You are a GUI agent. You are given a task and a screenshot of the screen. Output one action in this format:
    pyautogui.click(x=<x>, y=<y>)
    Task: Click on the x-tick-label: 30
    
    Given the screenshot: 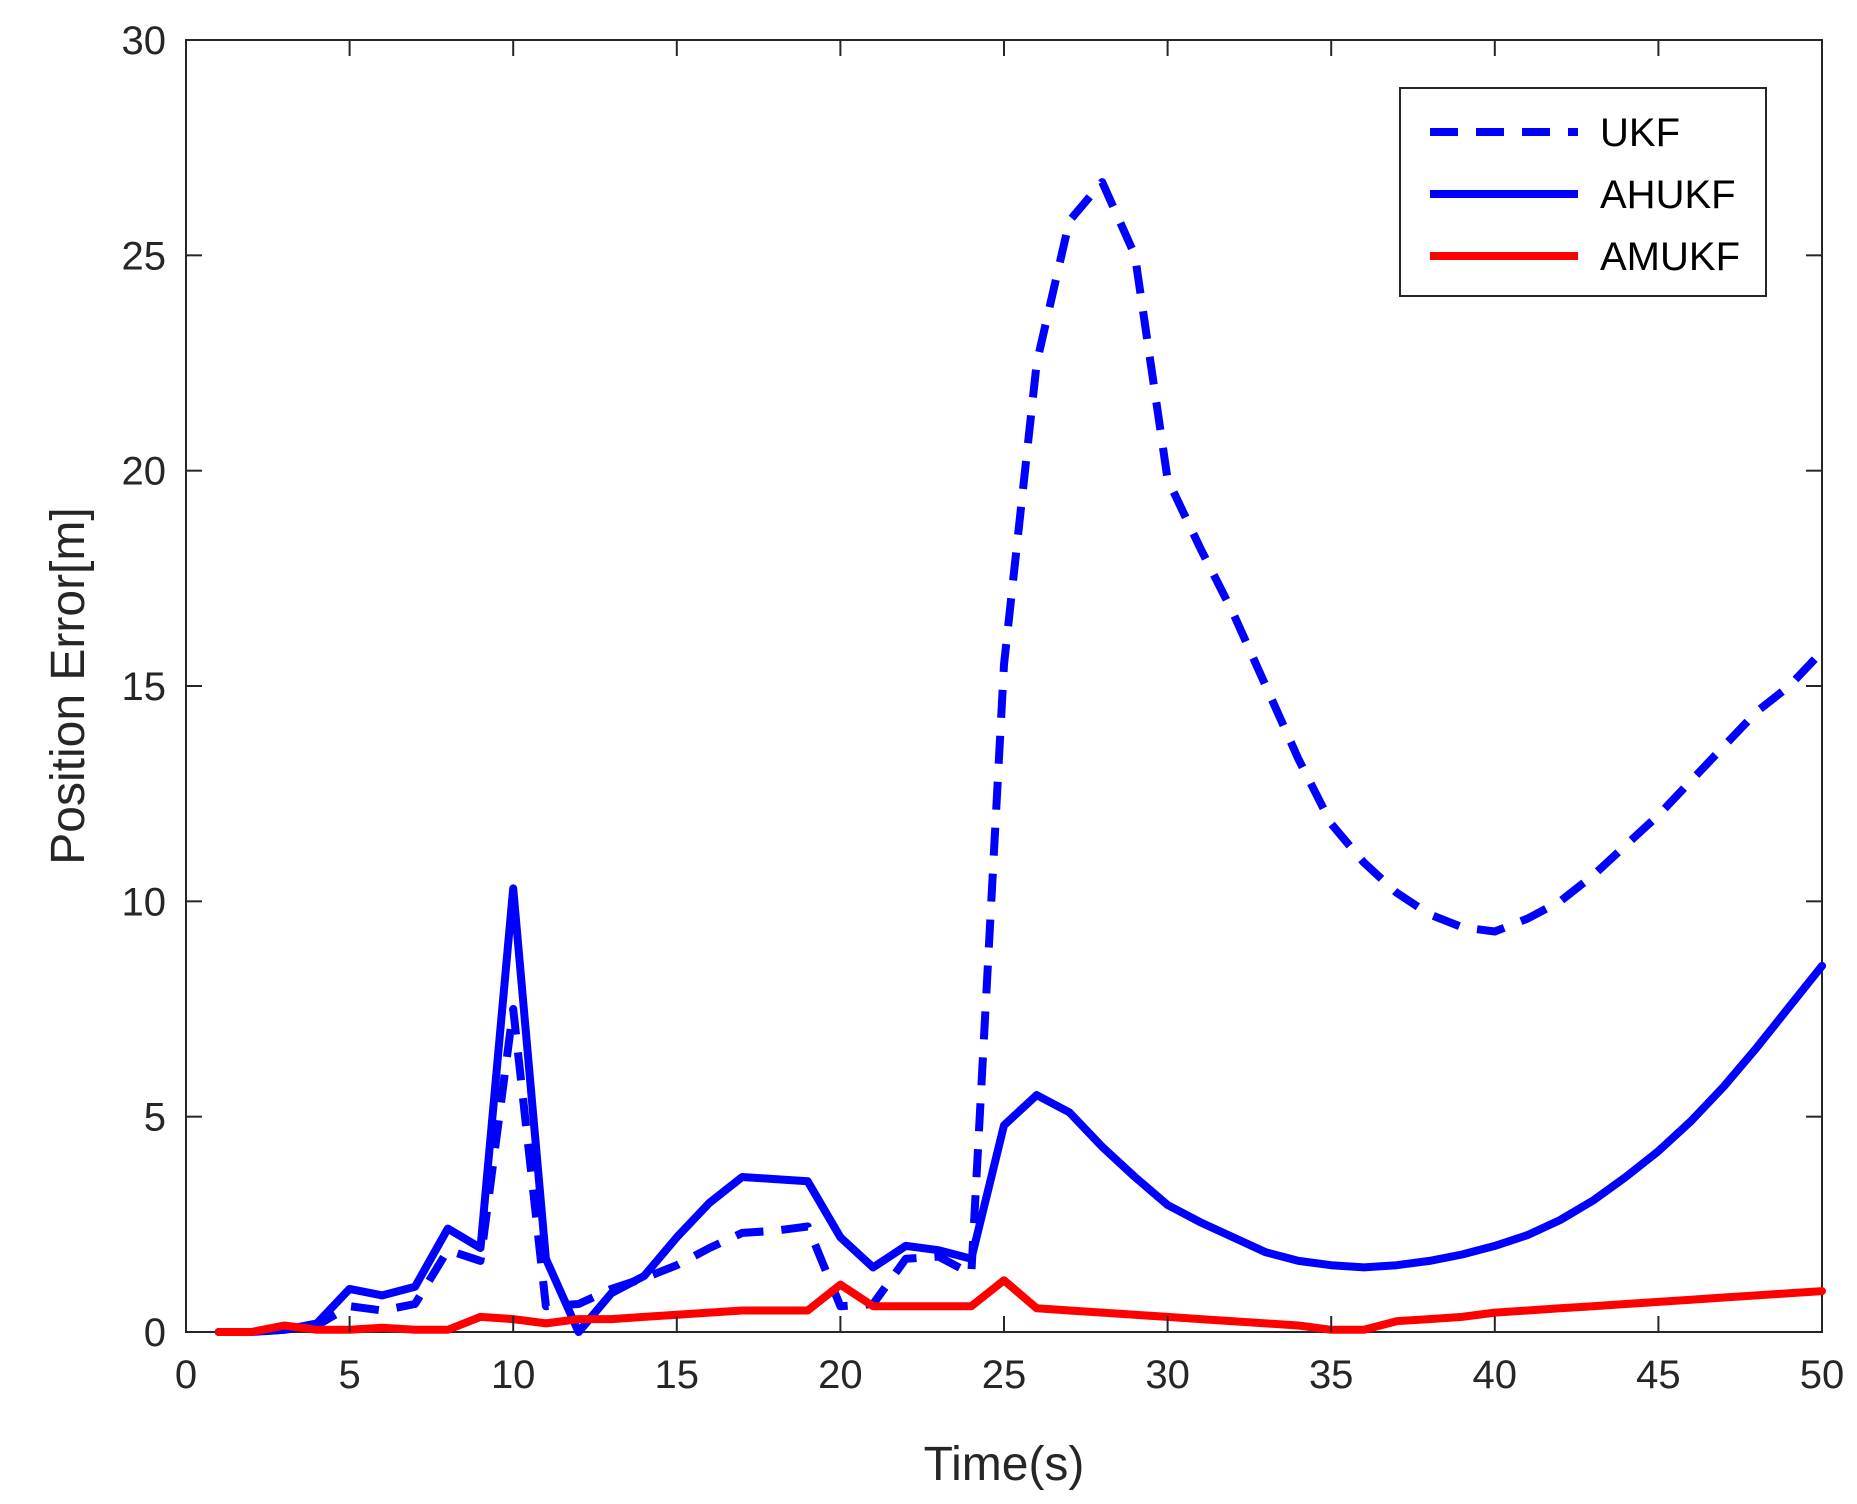 What is the action you would take?
    pyautogui.click(x=1167, y=1375)
    